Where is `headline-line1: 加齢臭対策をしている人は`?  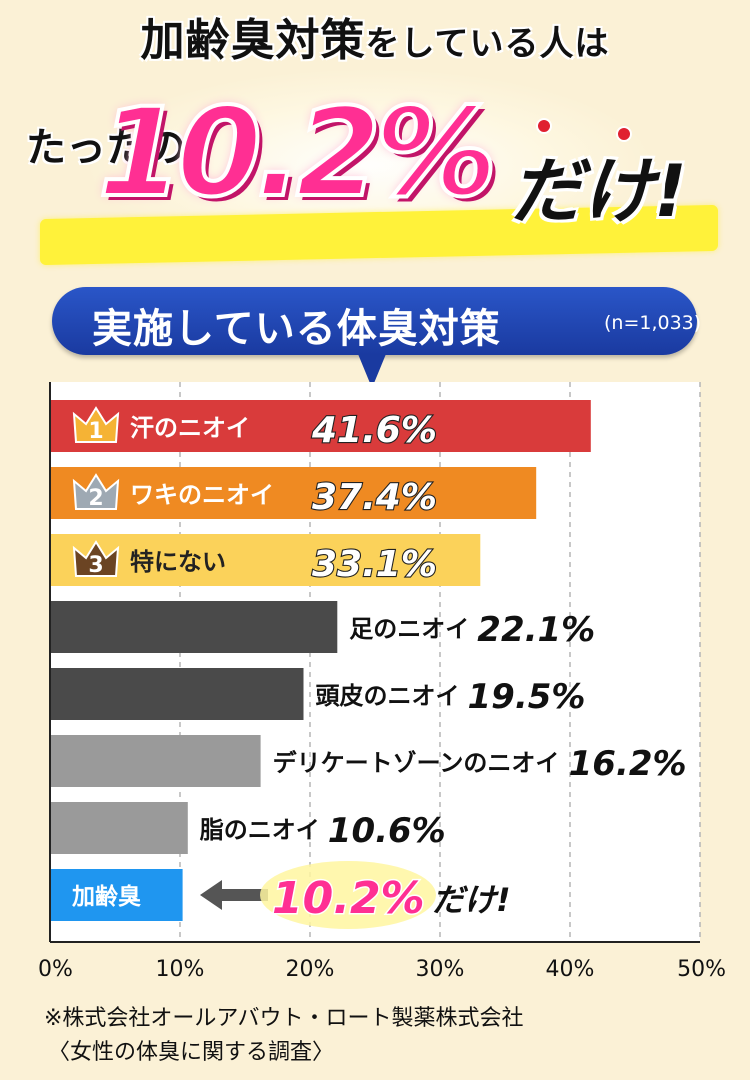 headline-line1: 加齢臭対策をしている人は is located at coordinates (375, 36).